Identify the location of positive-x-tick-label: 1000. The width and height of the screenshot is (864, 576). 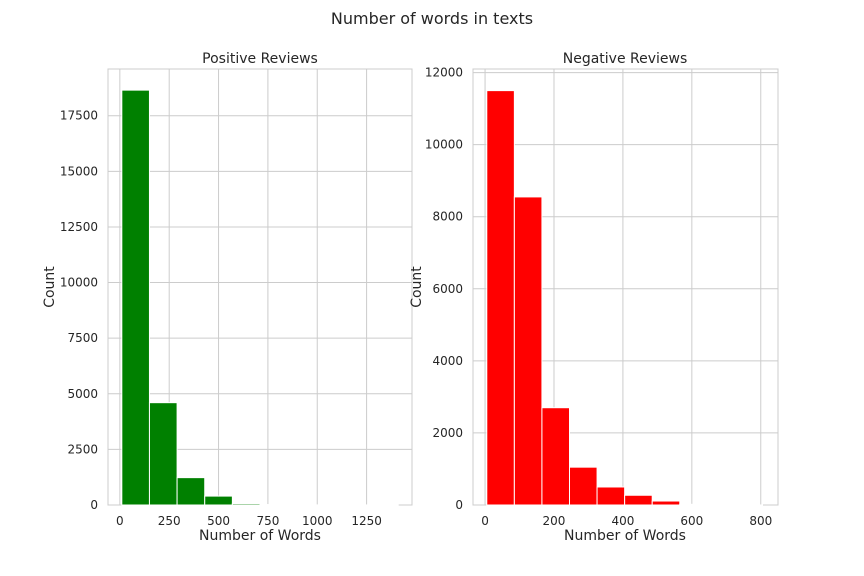
(317, 521).